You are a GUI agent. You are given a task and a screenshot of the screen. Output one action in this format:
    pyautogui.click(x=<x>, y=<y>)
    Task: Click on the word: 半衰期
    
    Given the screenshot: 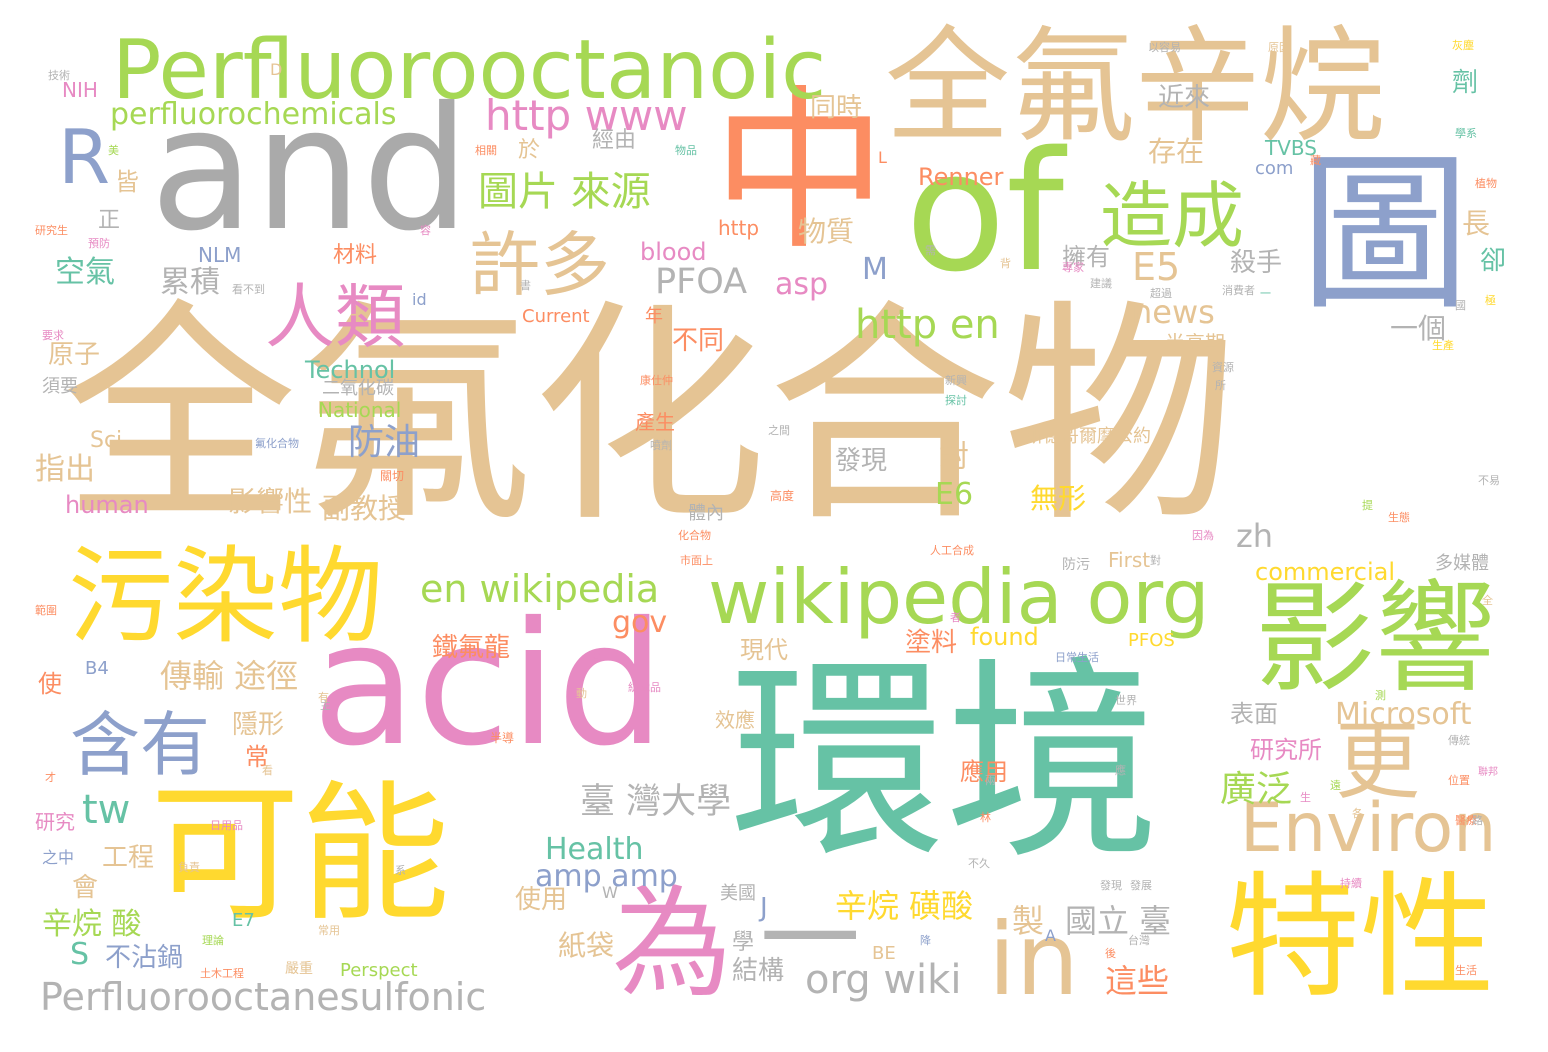 What is the action you would take?
    pyautogui.click(x=1195, y=343)
    